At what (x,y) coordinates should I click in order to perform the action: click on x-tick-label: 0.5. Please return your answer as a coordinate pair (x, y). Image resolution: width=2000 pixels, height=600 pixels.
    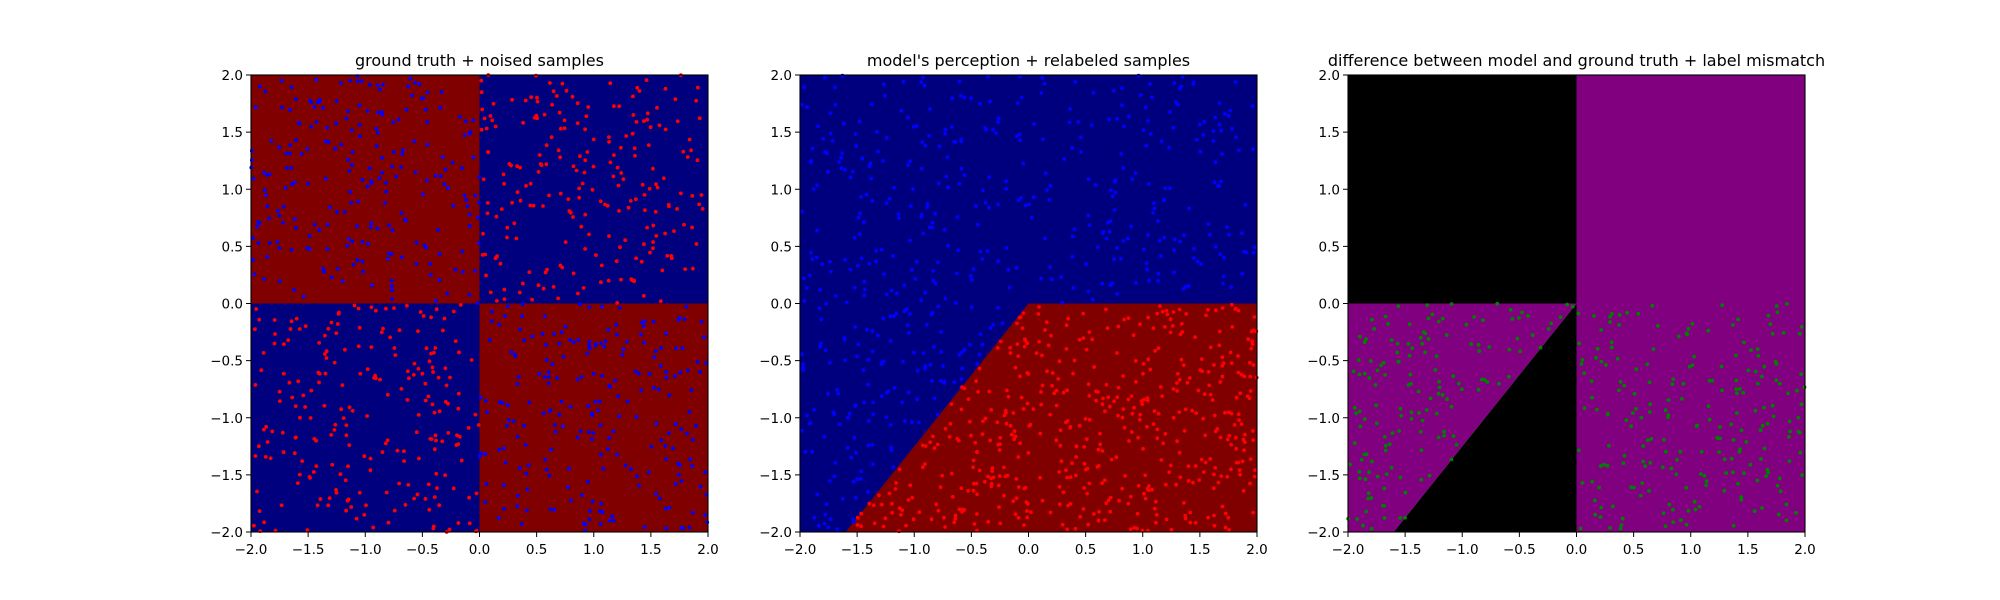
    Looking at the image, I should click on (1085, 550).